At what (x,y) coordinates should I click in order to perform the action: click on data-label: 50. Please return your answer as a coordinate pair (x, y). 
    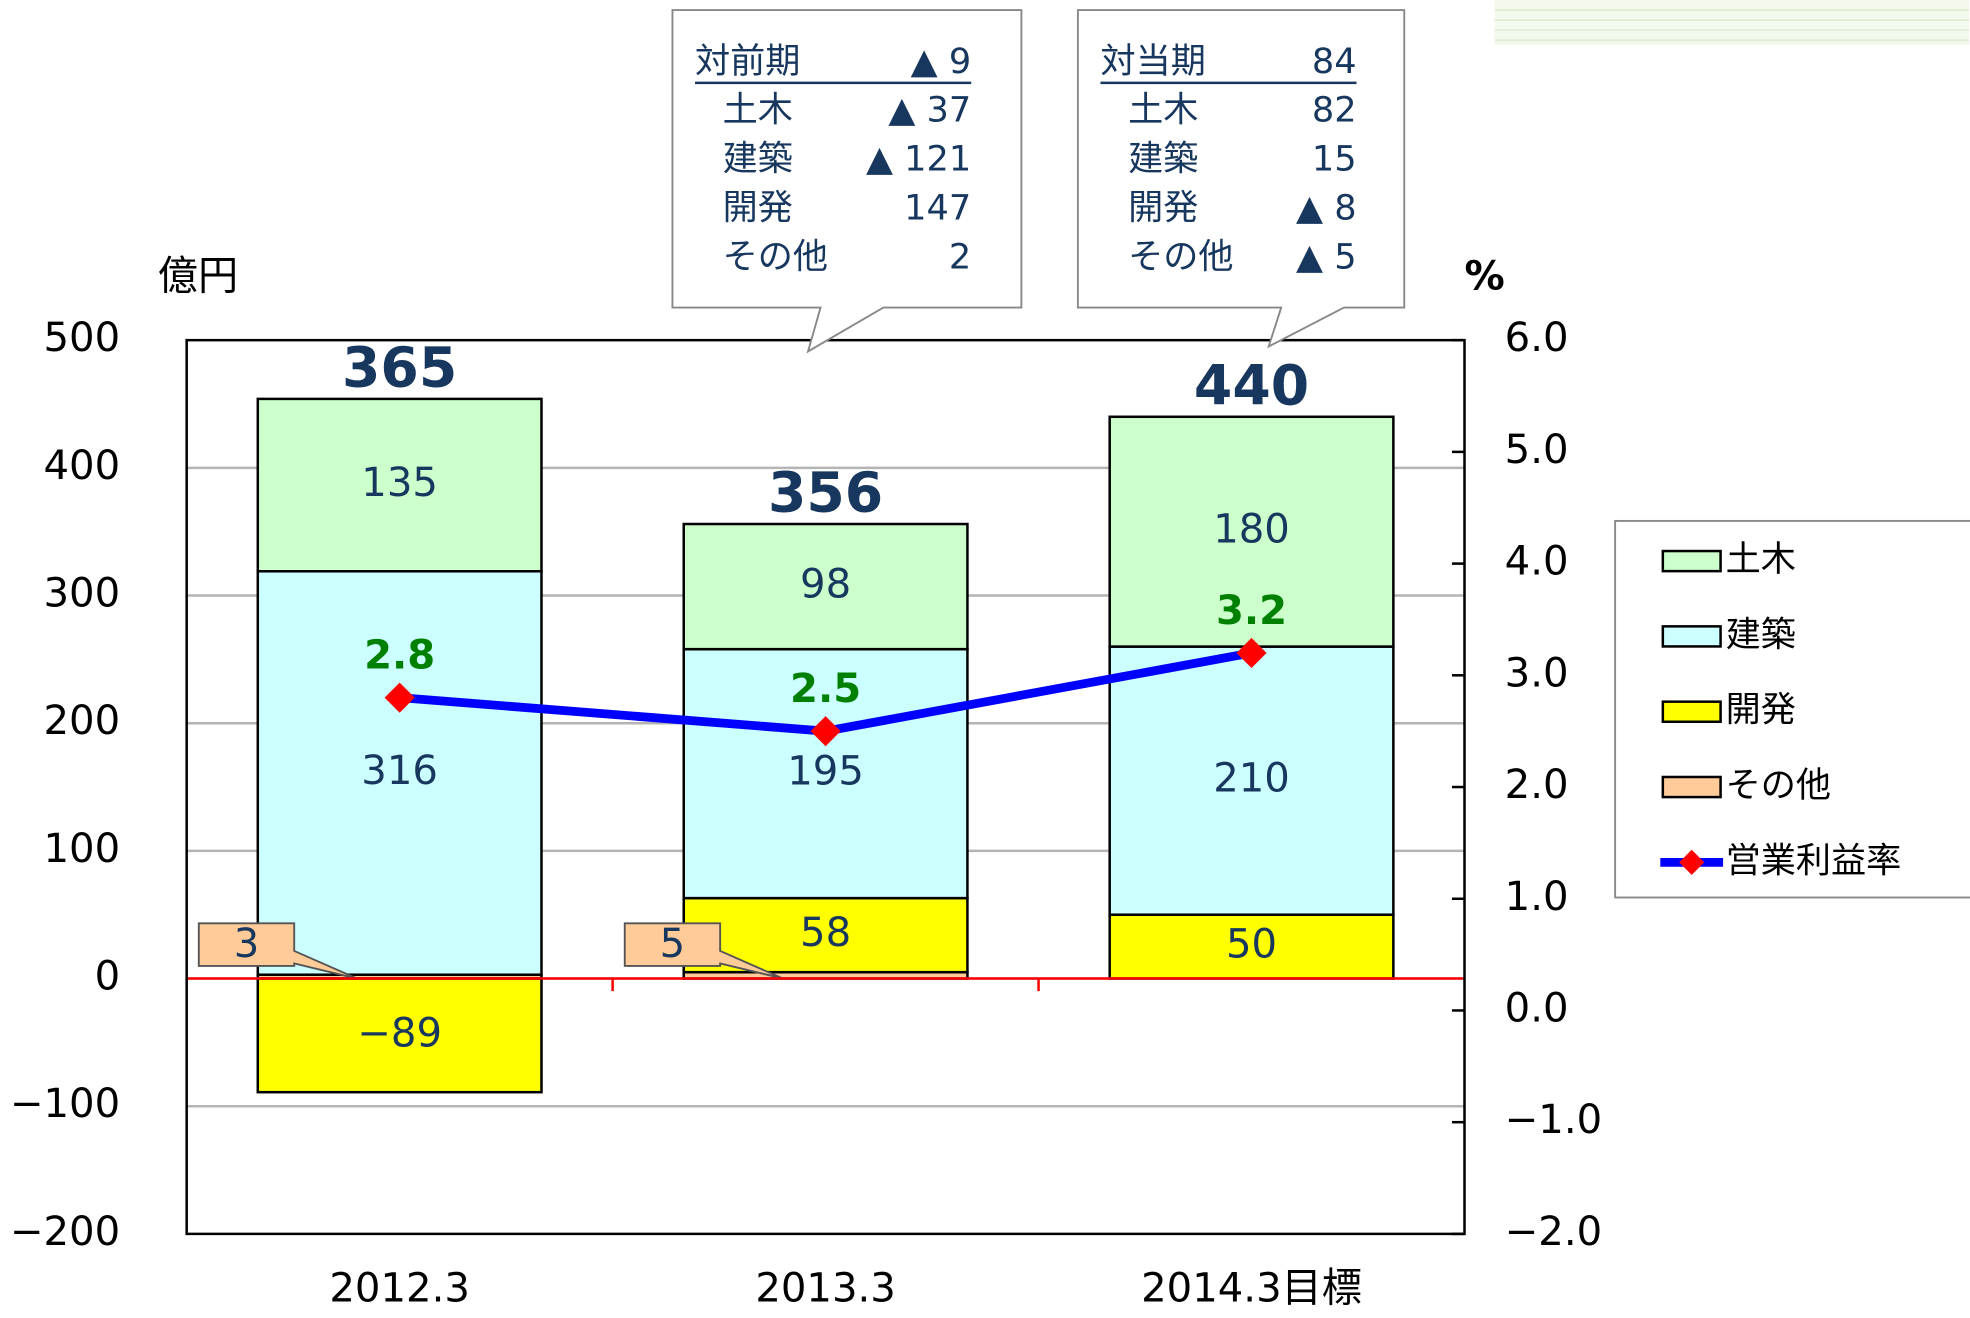
    Looking at the image, I should click on (1251, 945).